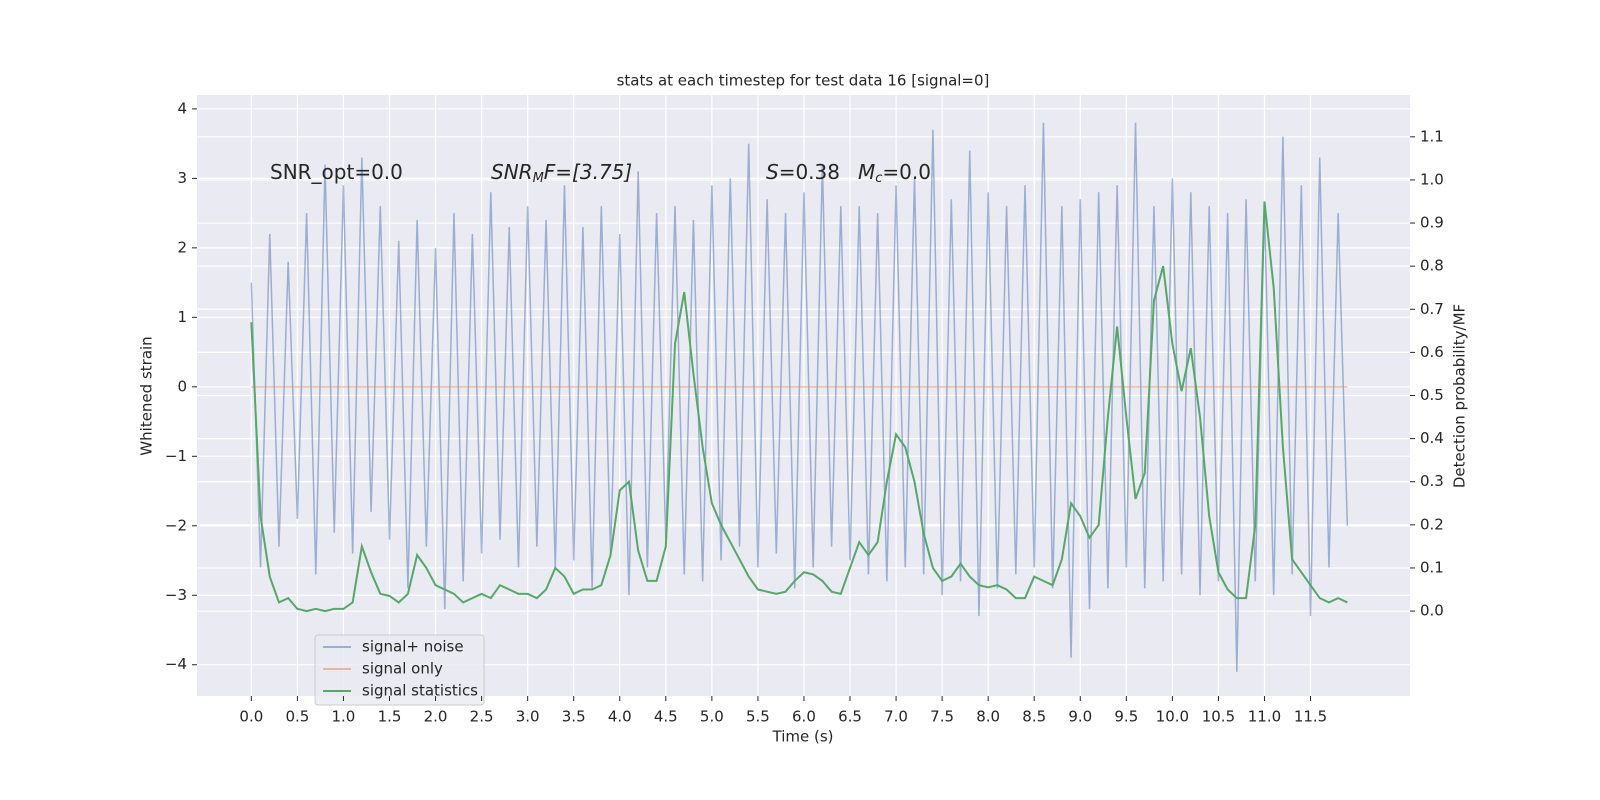 This screenshot has width=1600, height=800. I want to click on annotation-text: M, so click(866, 172).